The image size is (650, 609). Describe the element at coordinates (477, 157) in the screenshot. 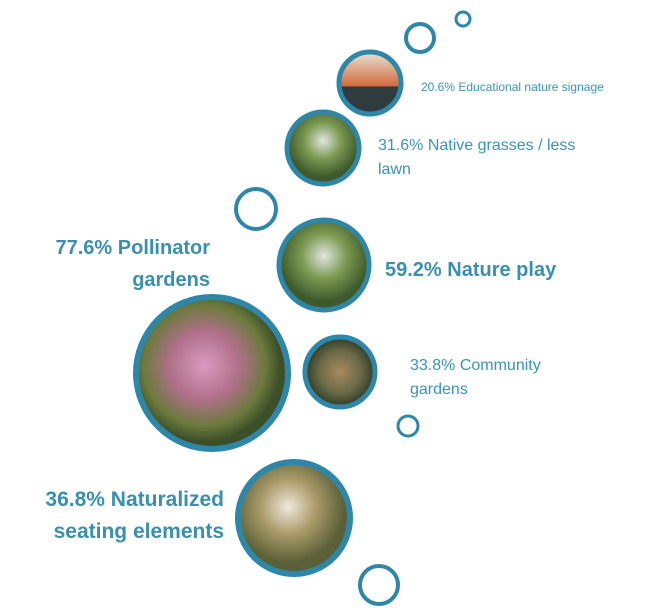

I see `label: 31.6% Native grasses / less lawn` at that location.